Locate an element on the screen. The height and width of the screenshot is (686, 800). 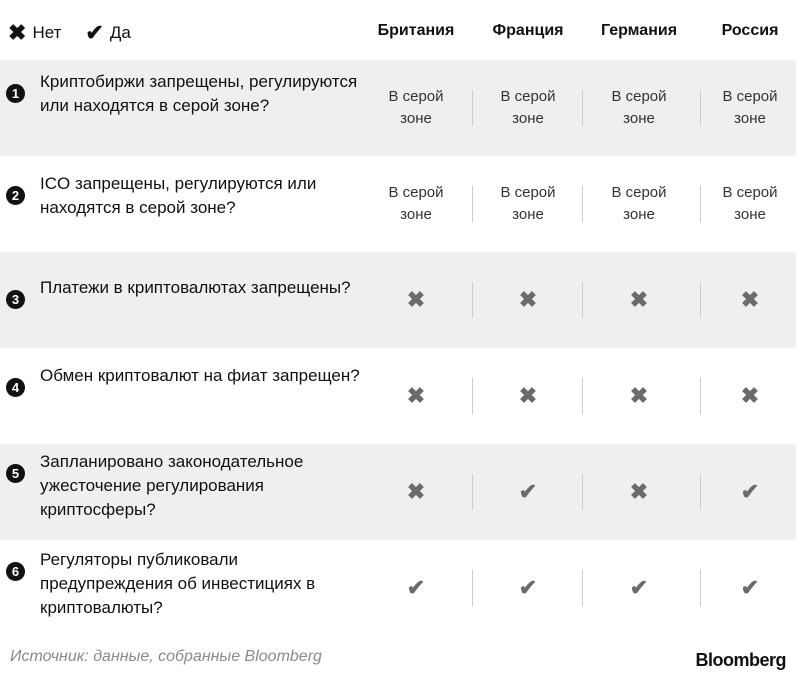
table-row: 4 Обмен криптовалют на фиат запрещен? ✖ ✖ ✖ ✖ is located at coordinates (398, 396).